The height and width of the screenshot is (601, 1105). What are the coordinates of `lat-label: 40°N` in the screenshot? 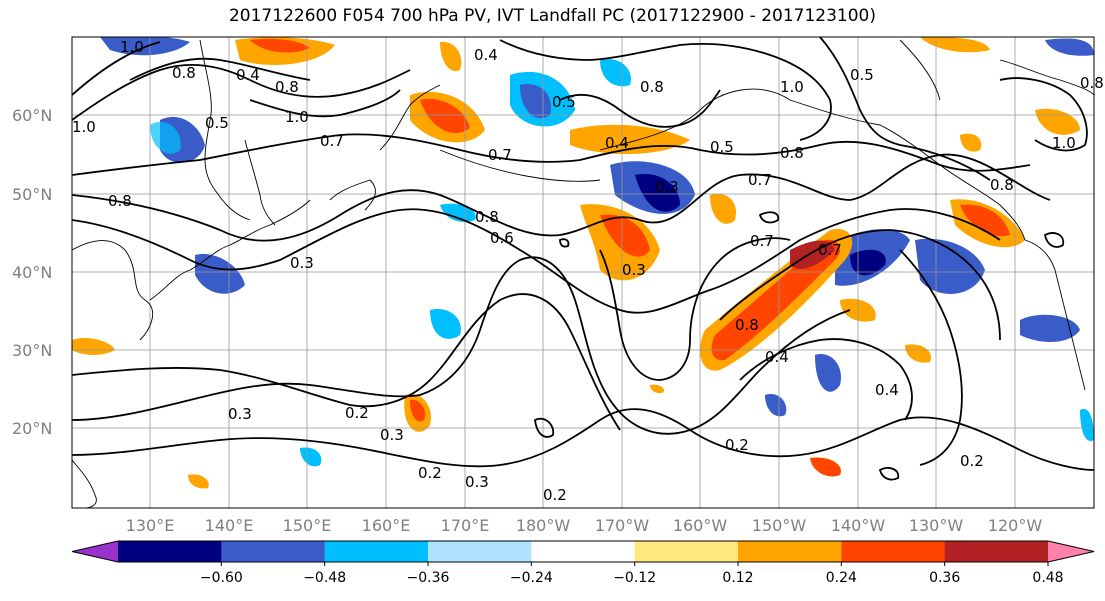 It's located at (32, 272).